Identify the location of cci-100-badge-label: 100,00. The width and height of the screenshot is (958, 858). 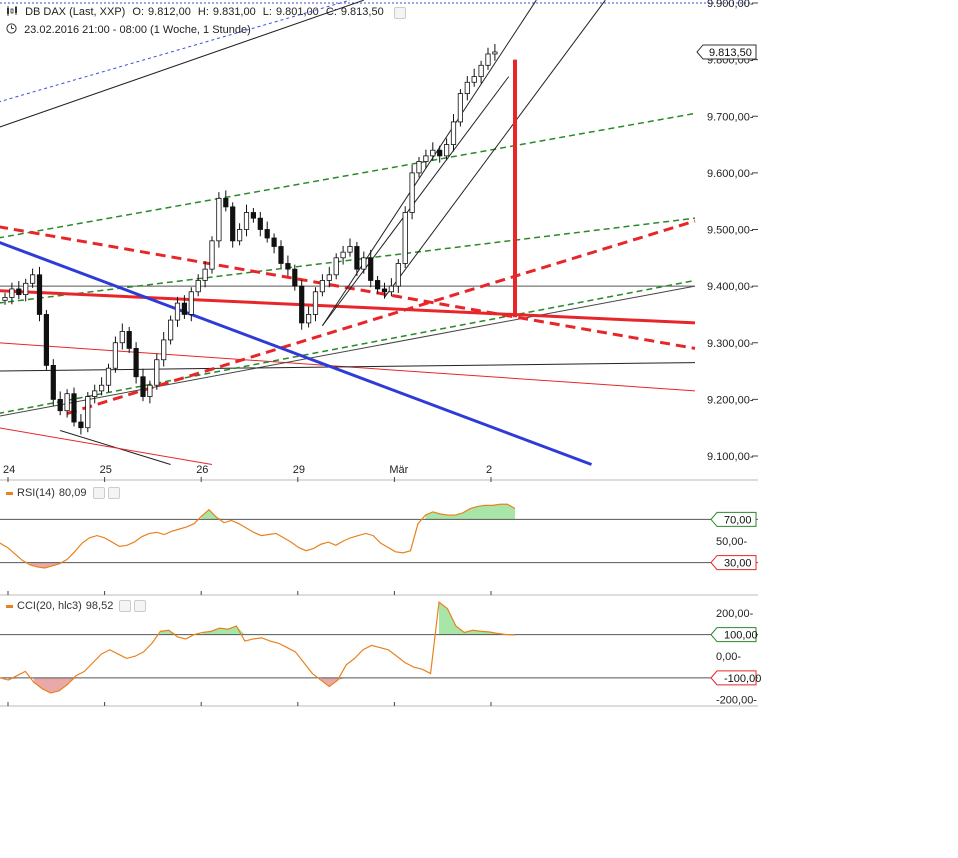
(741, 636).